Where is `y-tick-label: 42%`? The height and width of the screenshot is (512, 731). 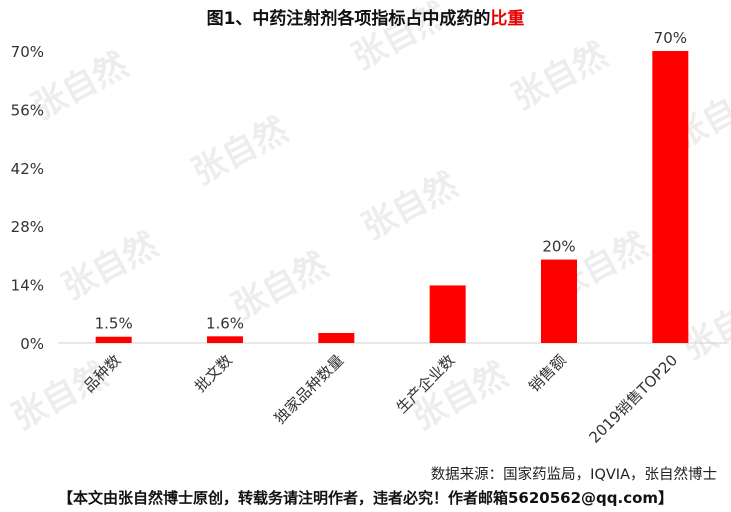
y-tick-label: 42% is located at coordinates (27, 169).